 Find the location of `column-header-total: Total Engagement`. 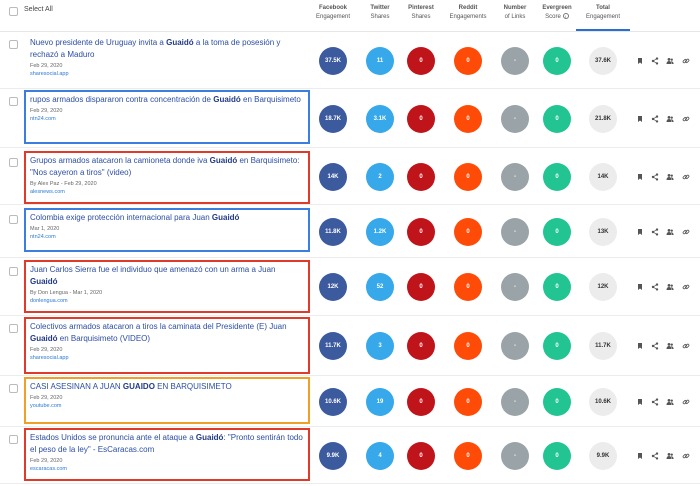

column-header-total: Total Engagement is located at coordinates (603, 17).